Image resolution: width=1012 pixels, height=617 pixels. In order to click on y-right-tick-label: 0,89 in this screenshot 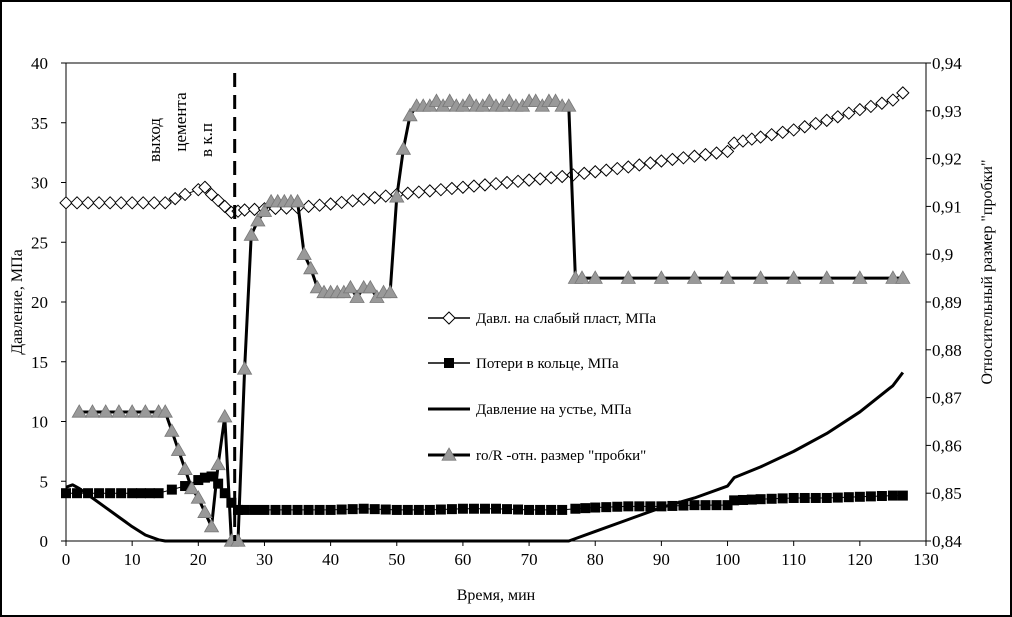, I will do `click(947, 302)`.